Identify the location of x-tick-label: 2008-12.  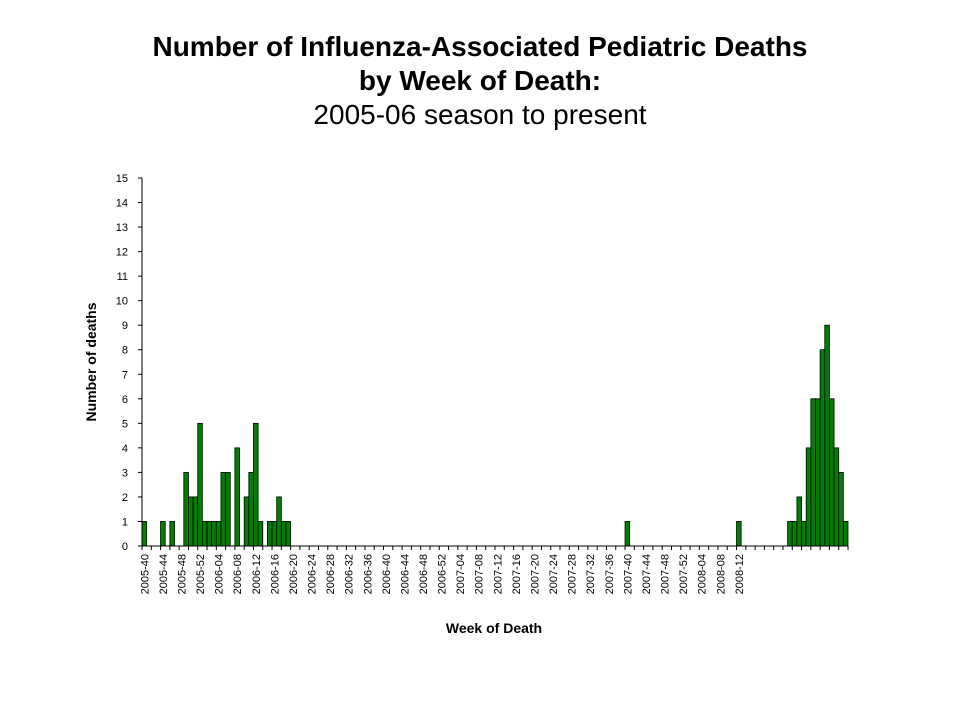
(740, 574).